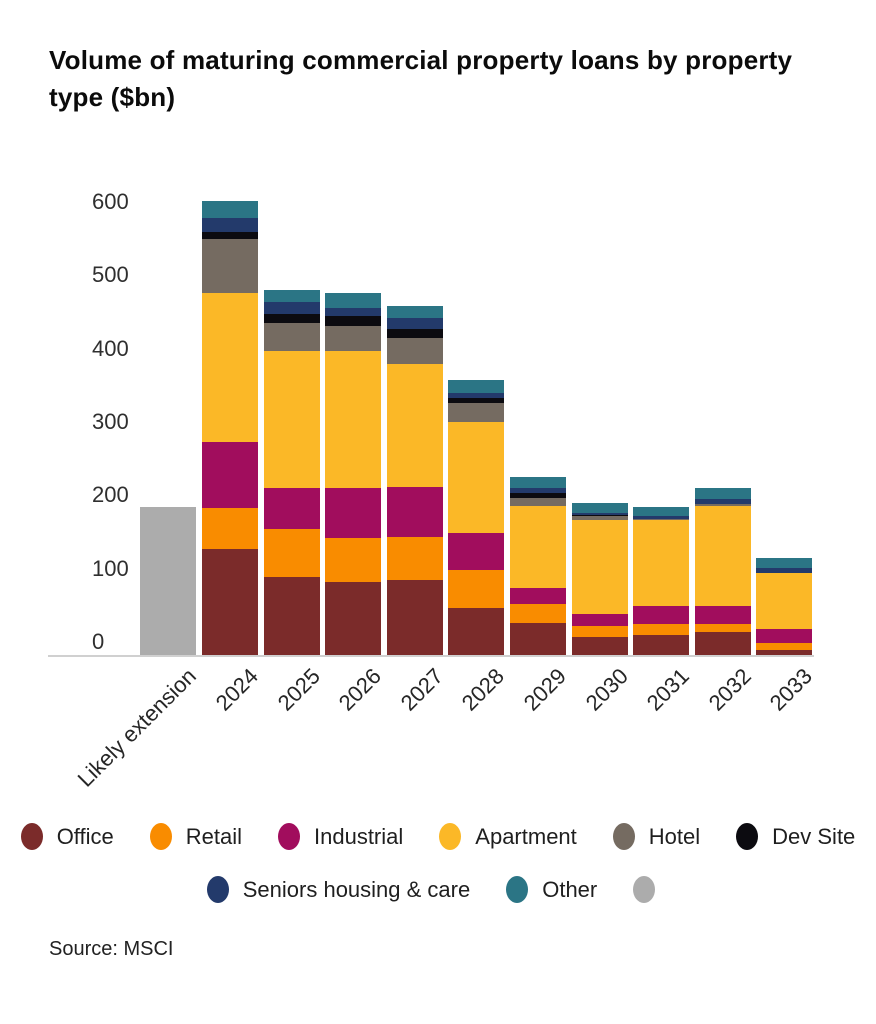  What do you see at coordinates (526, 836) in the screenshot?
I see `legend-label: Apartment` at bounding box center [526, 836].